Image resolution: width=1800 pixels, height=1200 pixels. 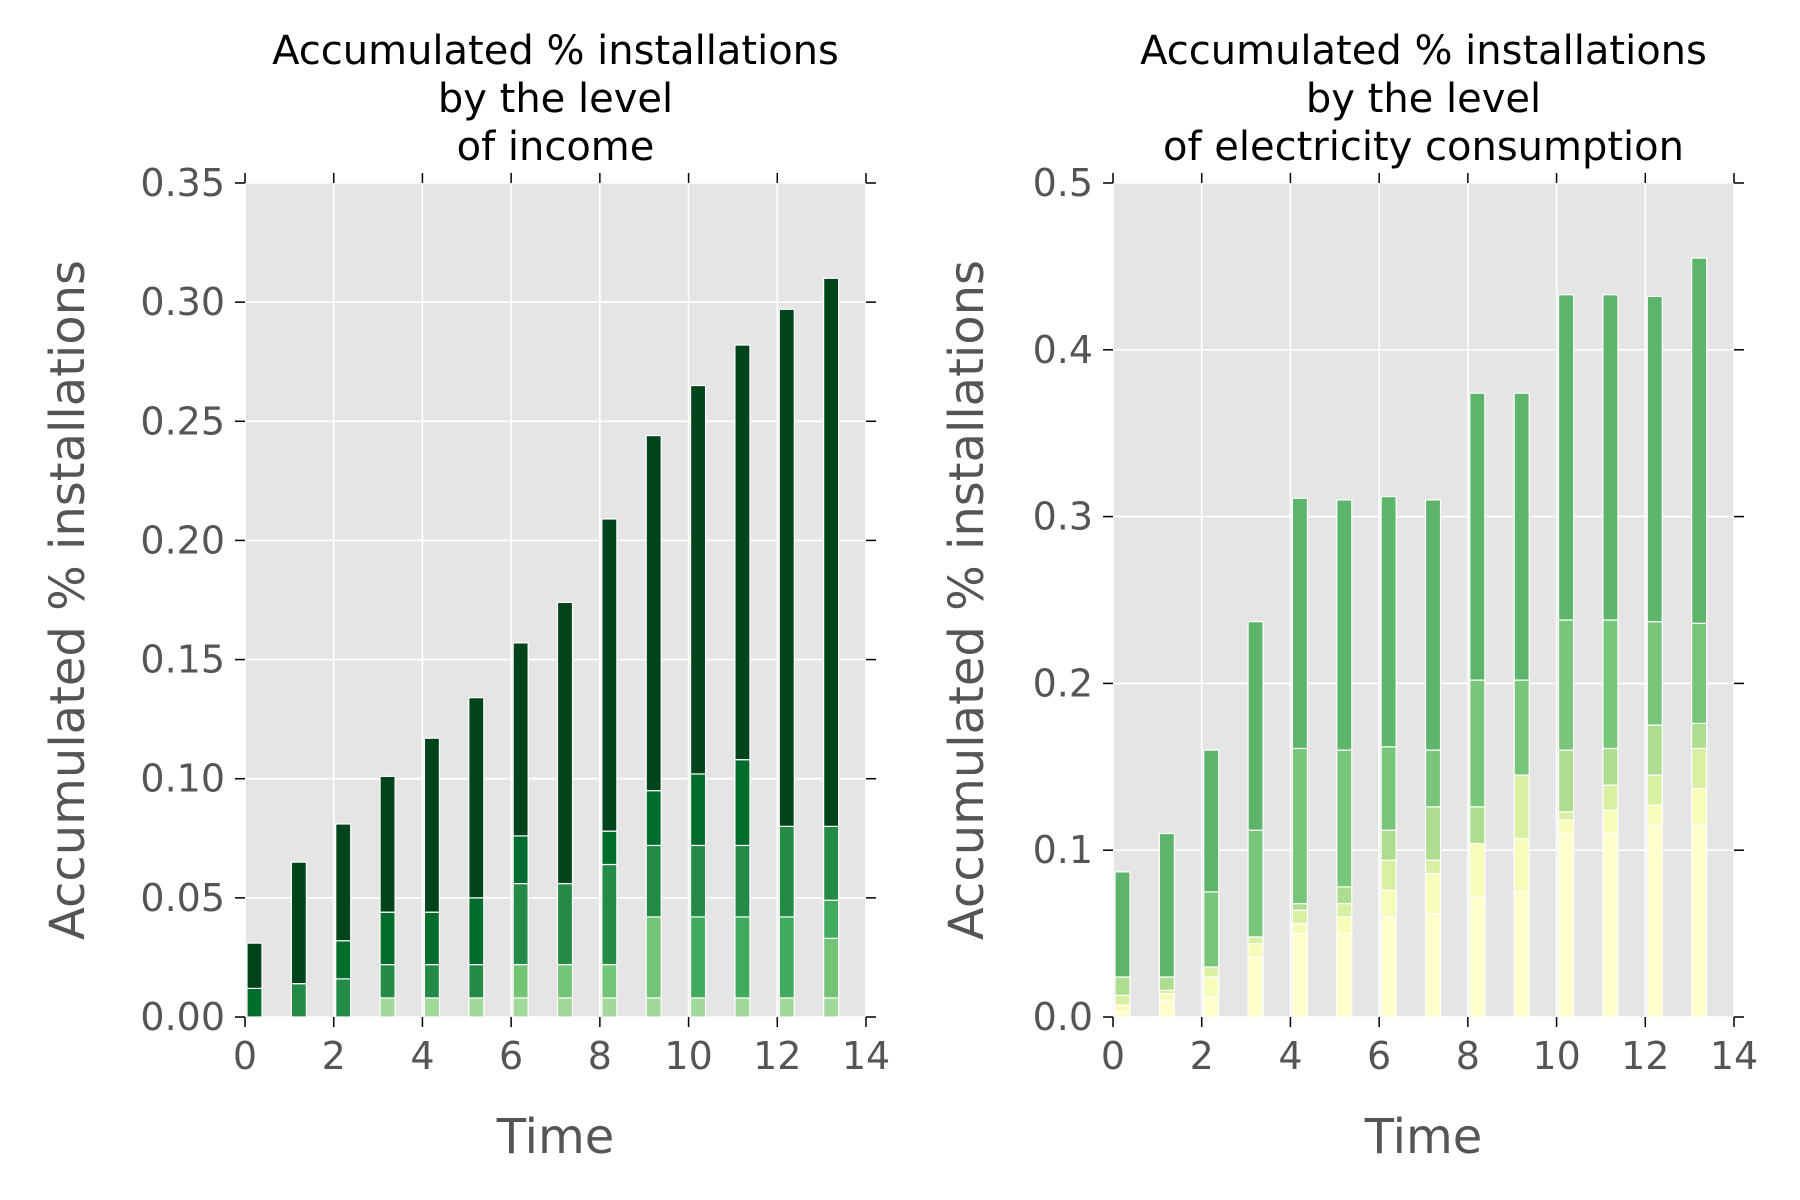 What do you see at coordinates (1645, 1056) in the screenshot?
I see `x-tick-label: 12` at bounding box center [1645, 1056].